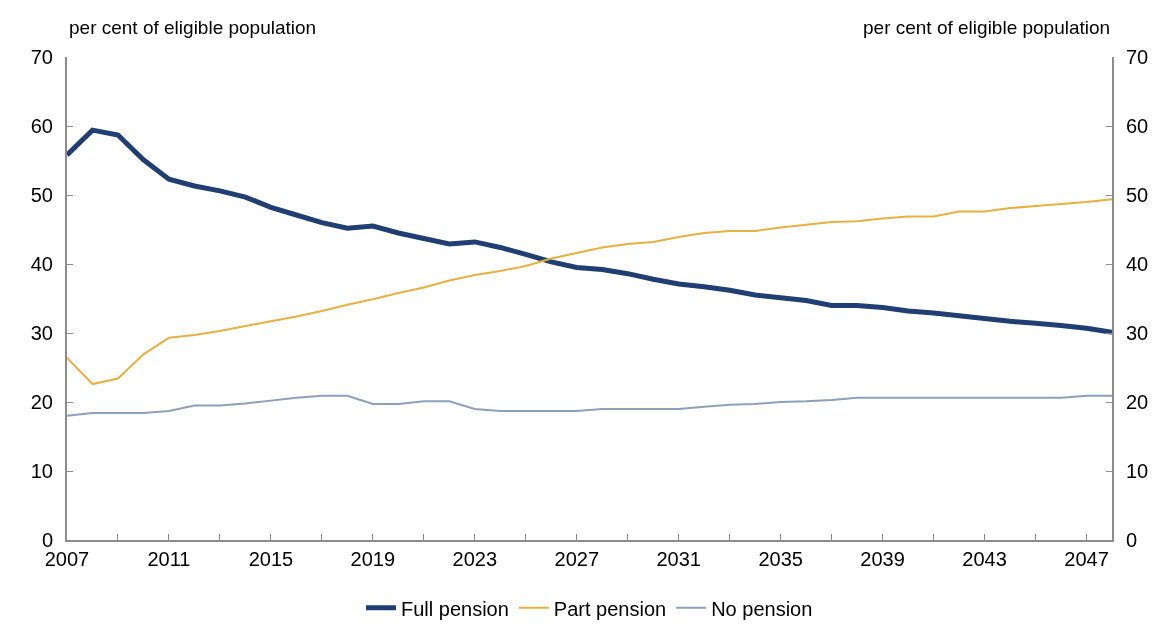 Image resolution: width=1171 pixels, height=639 pixels. Describe the element at coordinates (1132, 540) in the screenshot. I see `y2-tick-label: 0` at that location.